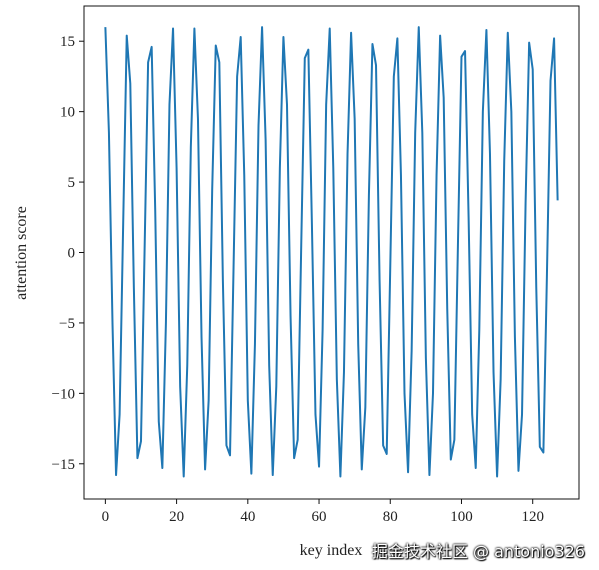 The height and width of the screenshot is (570, 599). I want to click on x-tick-label: 80, so click(390, 517).